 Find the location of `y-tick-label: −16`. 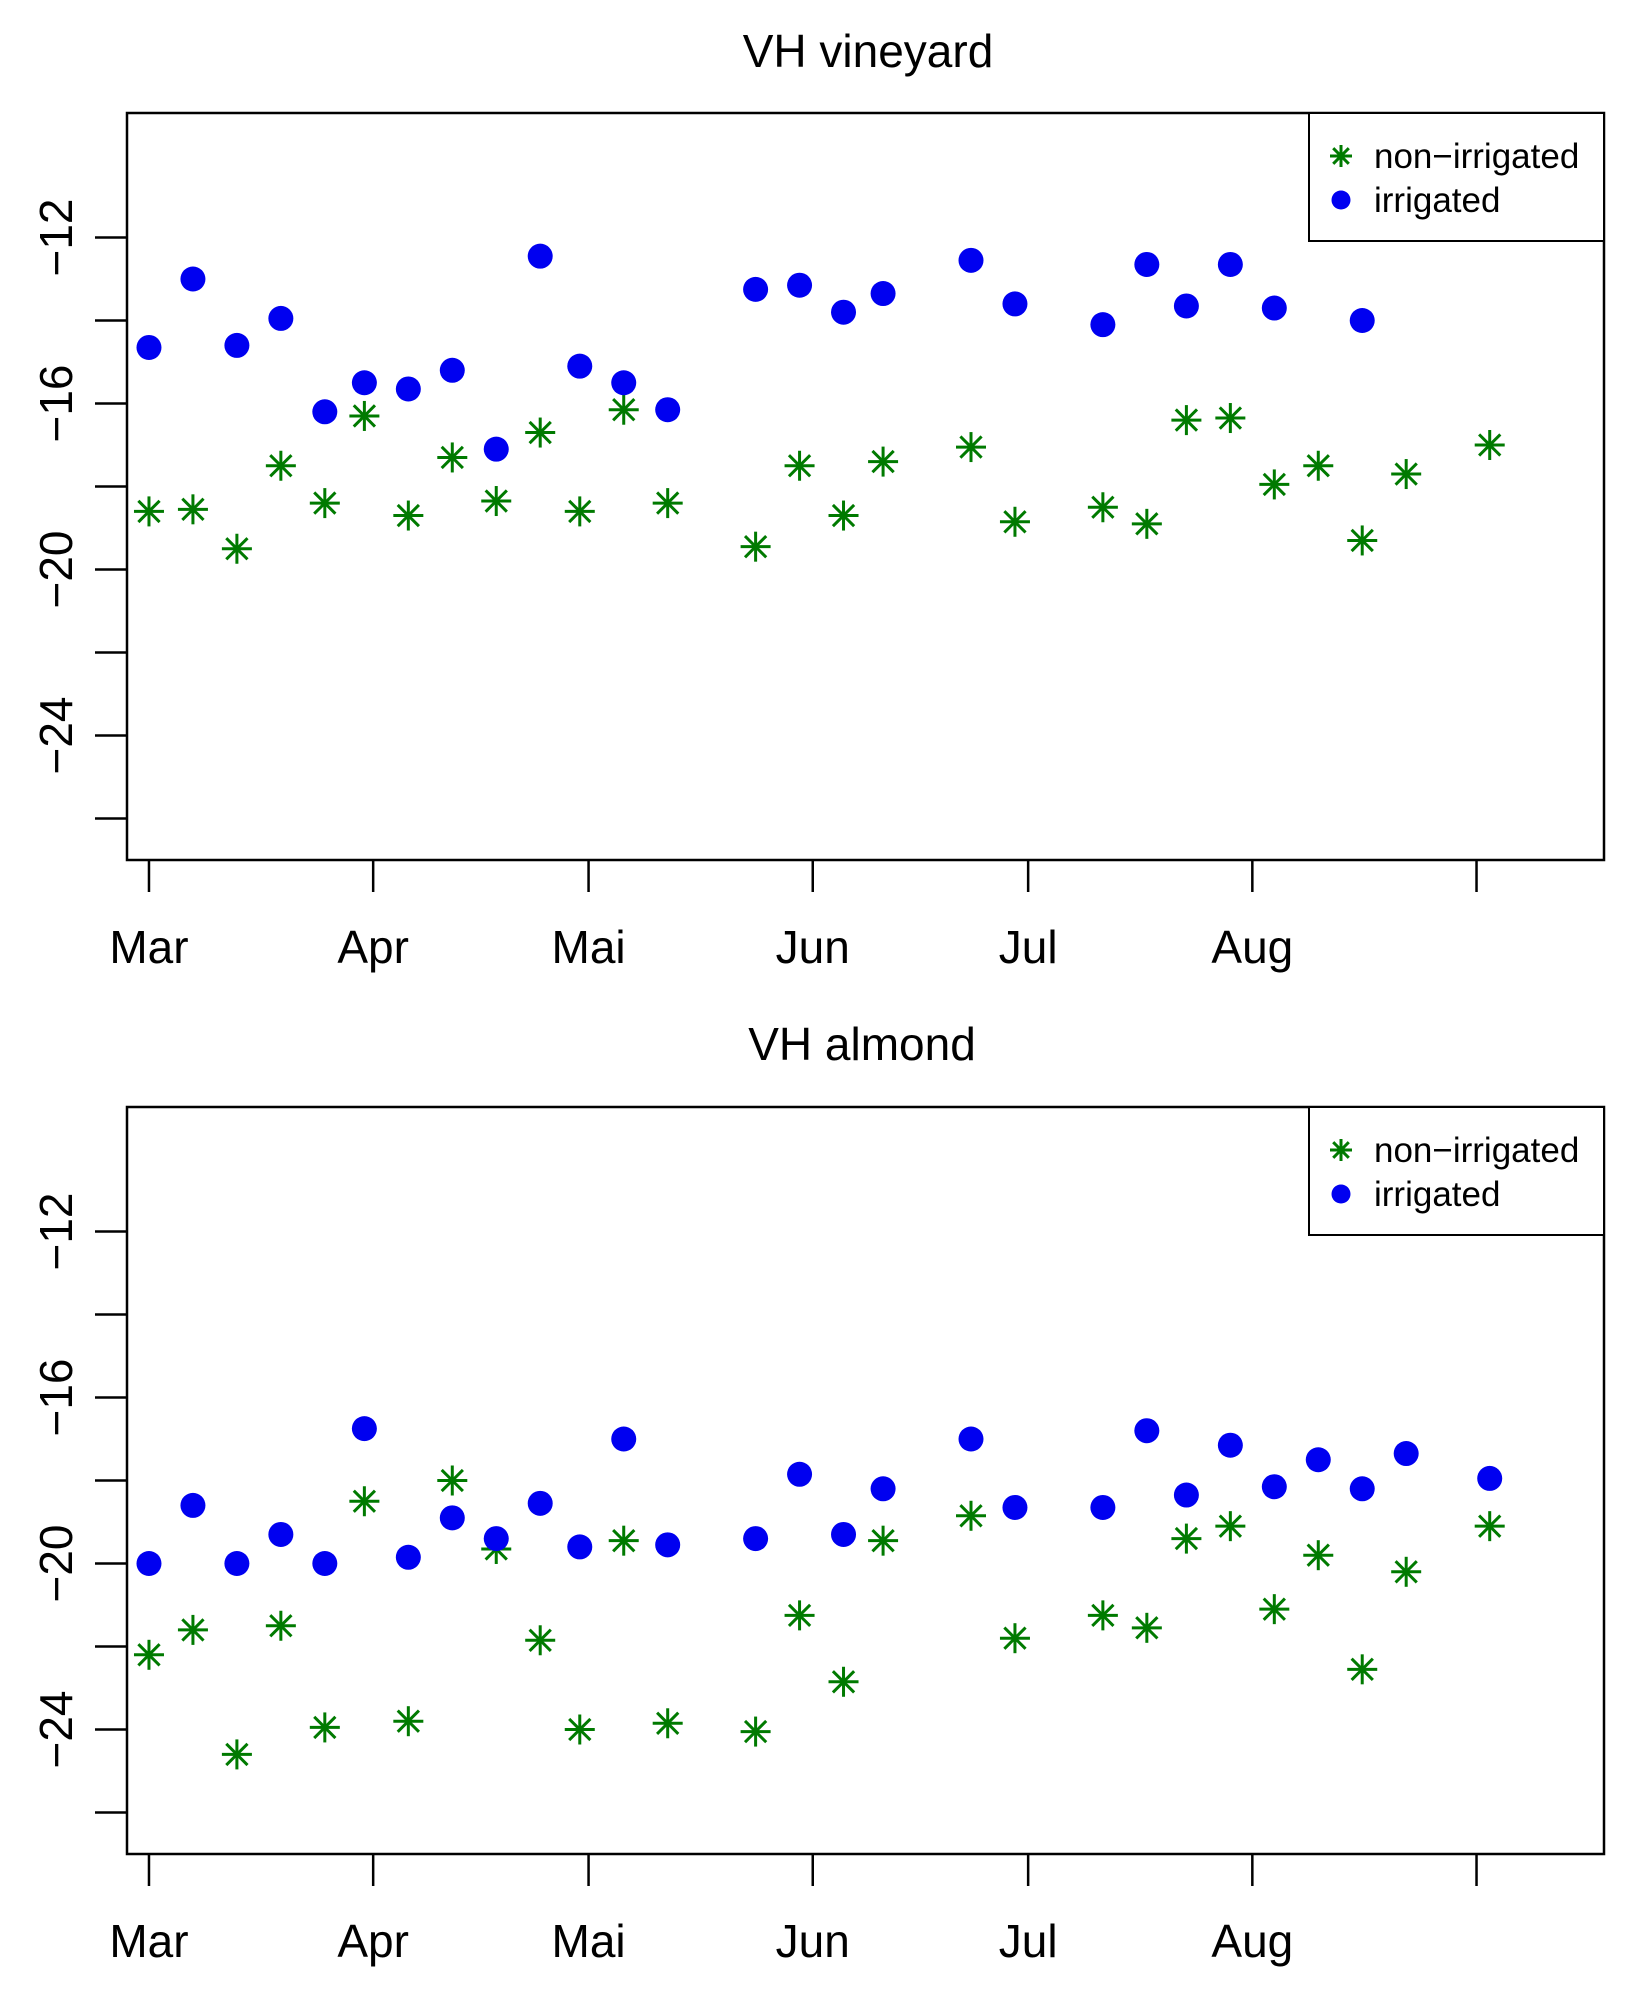

y-tick-label: −16 is located at coordinates (56, 403).